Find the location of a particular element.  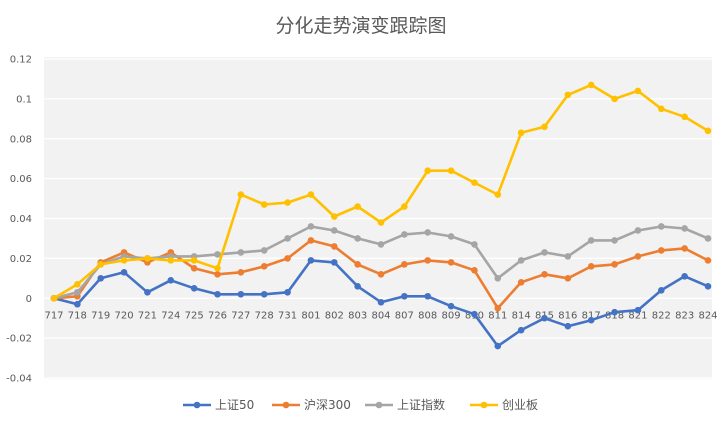

legend-label: 上证50 is located at coordinates (234, 405).